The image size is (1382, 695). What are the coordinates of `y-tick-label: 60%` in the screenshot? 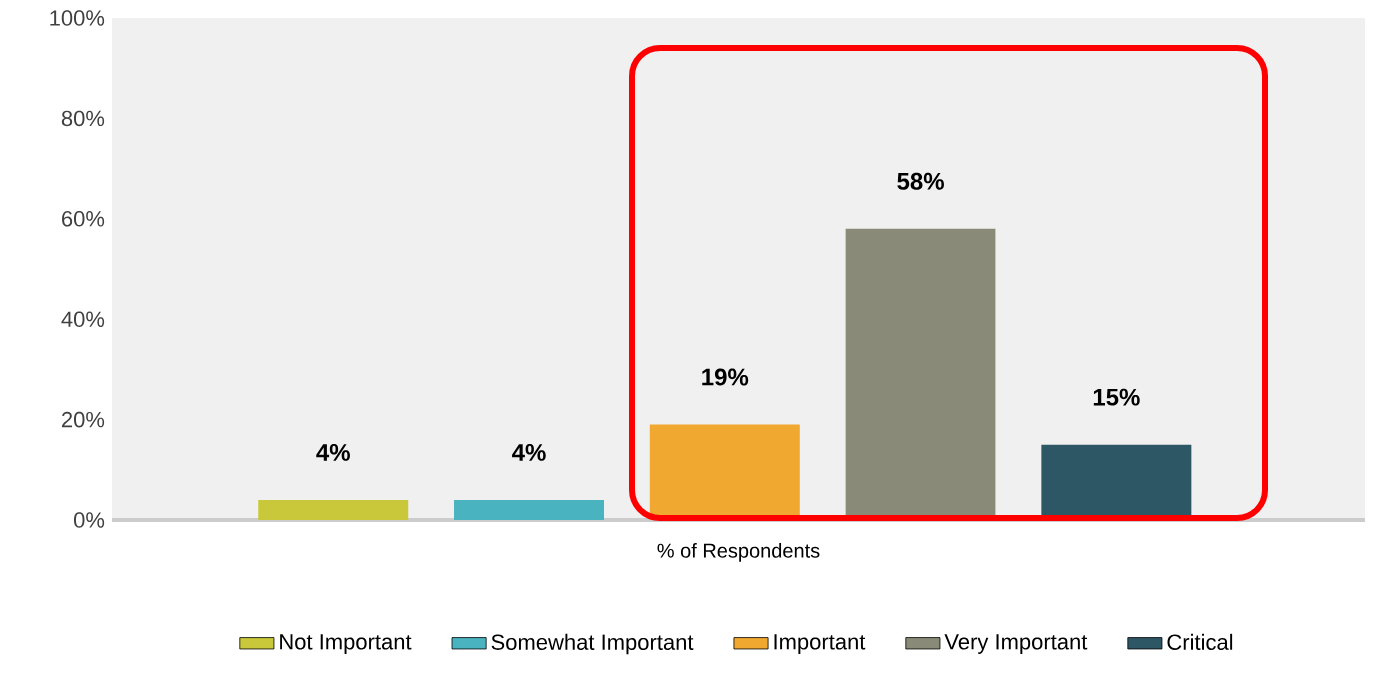 It's located at (83, 219).